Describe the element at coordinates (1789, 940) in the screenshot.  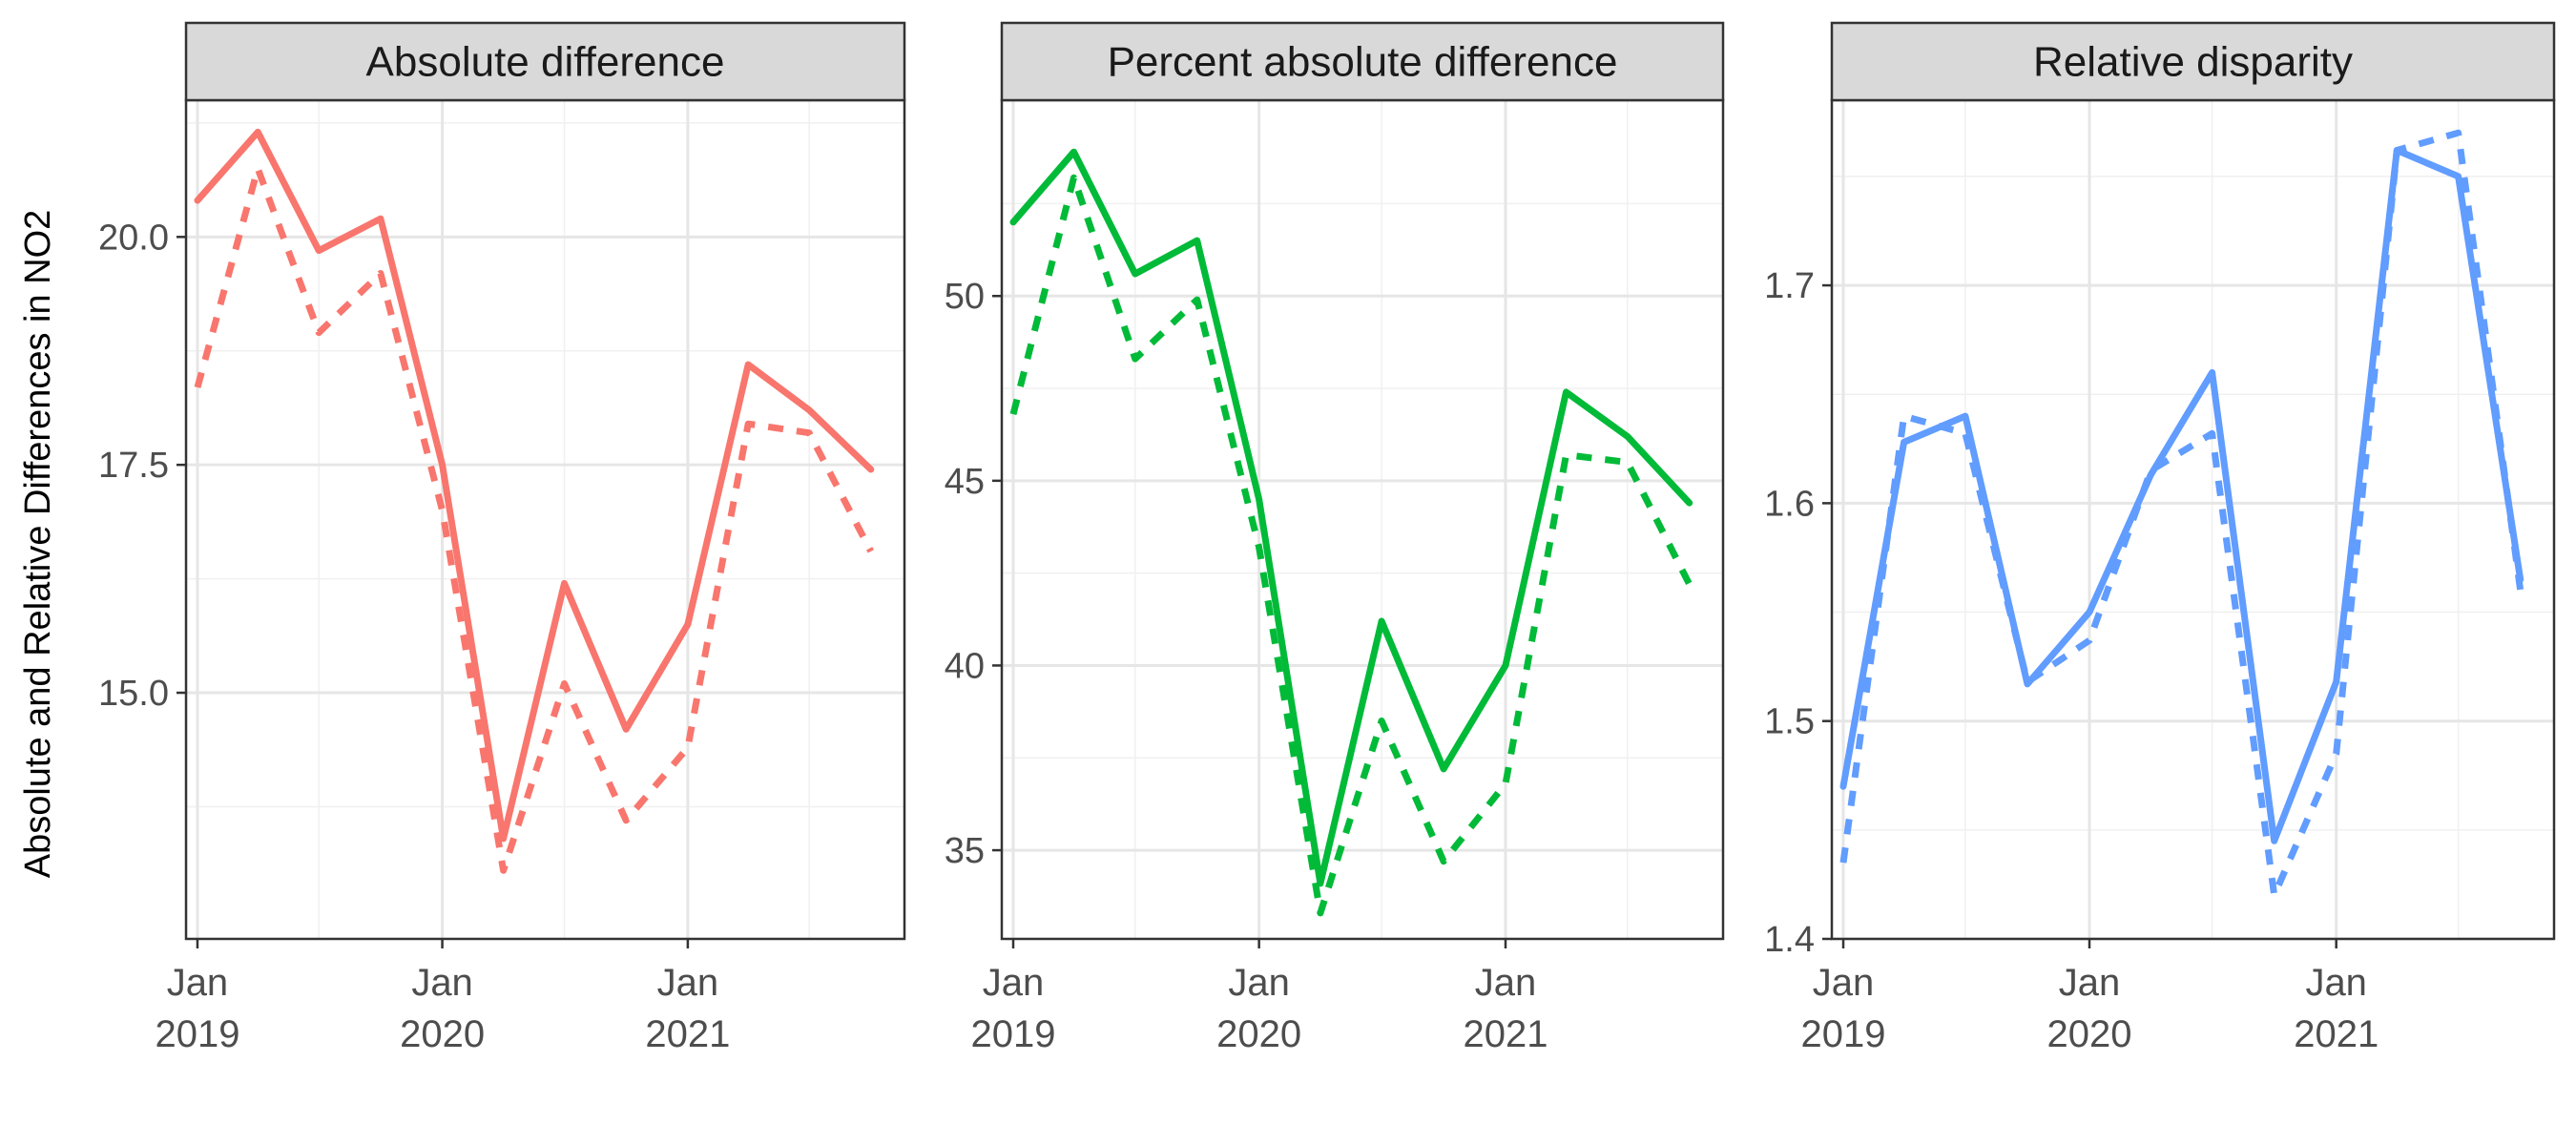
I see `y-tick-label: 1.4` at that location.